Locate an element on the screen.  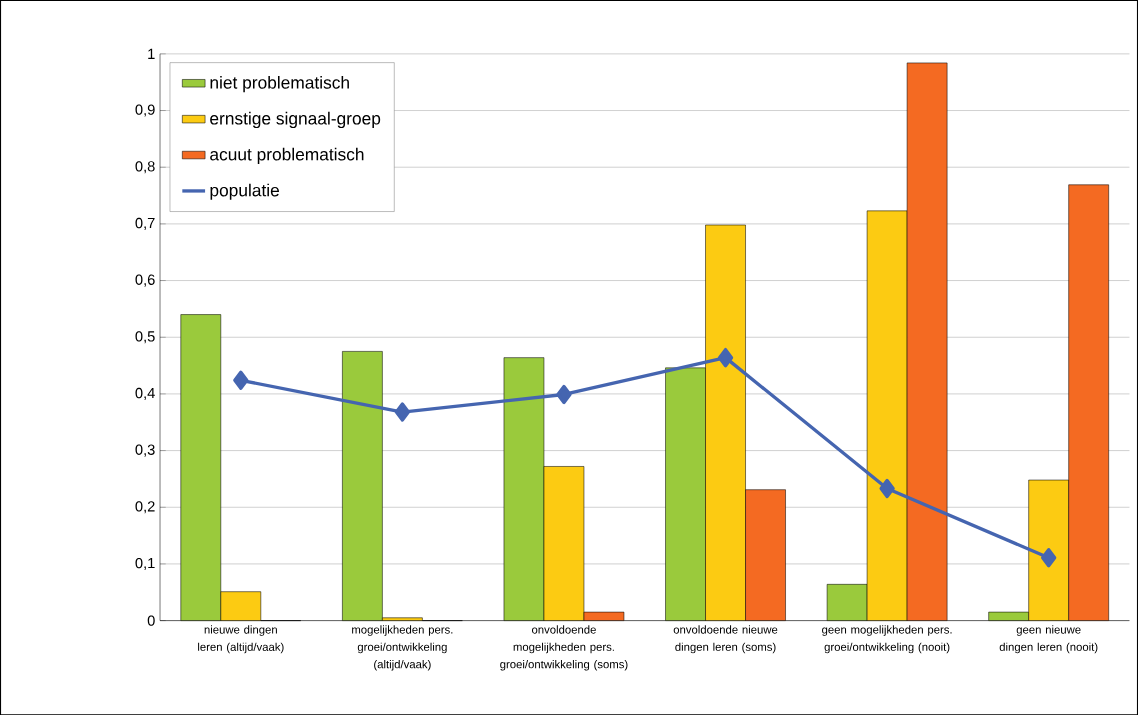
x-tick-label: nieuwe dingen leren (altijd/vaak) is located at coordinates (241, 639).